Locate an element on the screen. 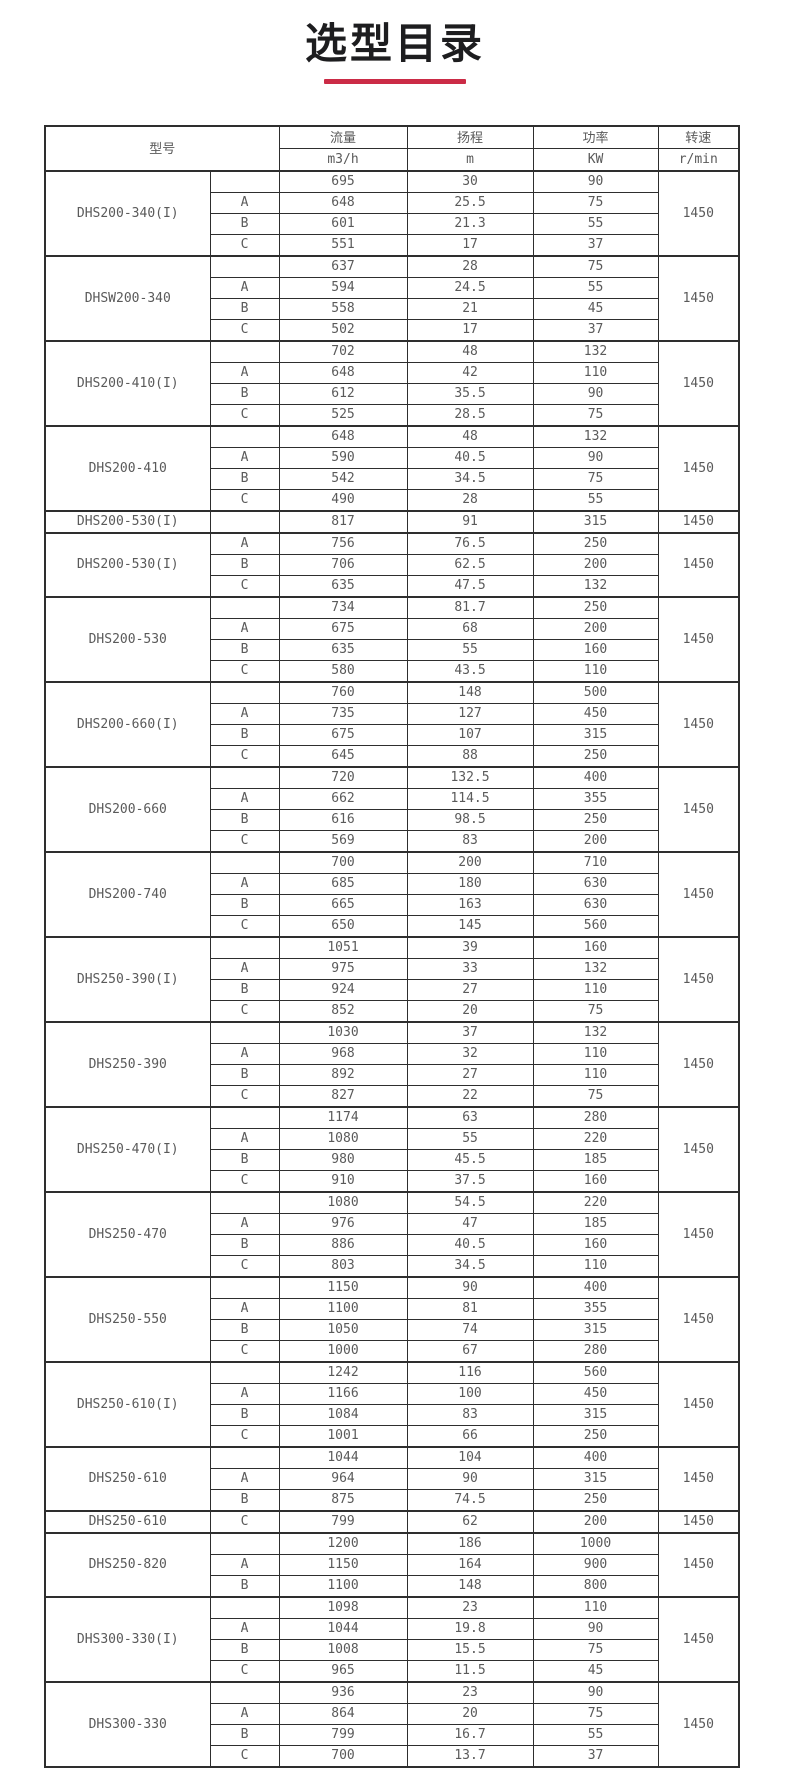 The image size is (790, 1768). flow-value-cell: 525 is located at coordinates (343, 415).